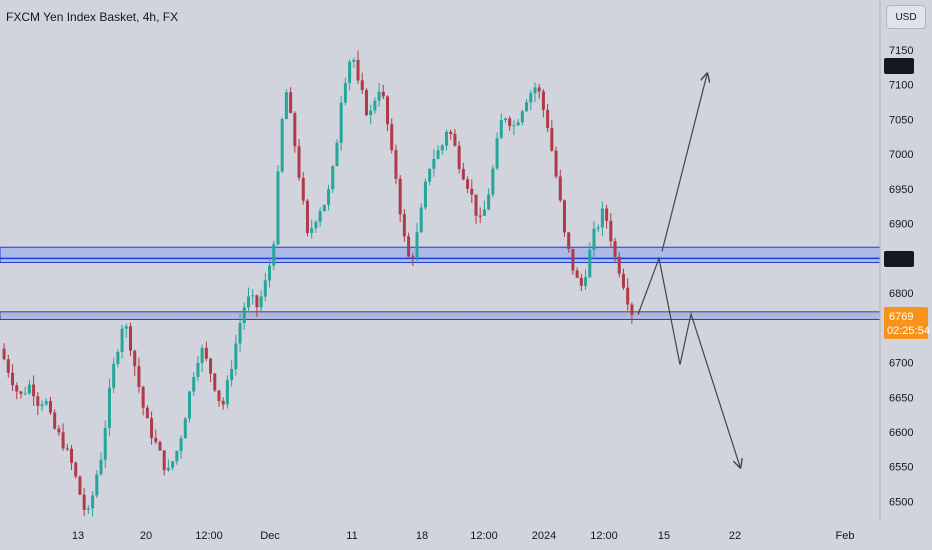 Image resolution: width=932 pixels, height=550 pixels. What do you see at coordinates (901, 294) in the screenshot?
I see `y-tick-label: 6800` at bounding box center [901, 294].